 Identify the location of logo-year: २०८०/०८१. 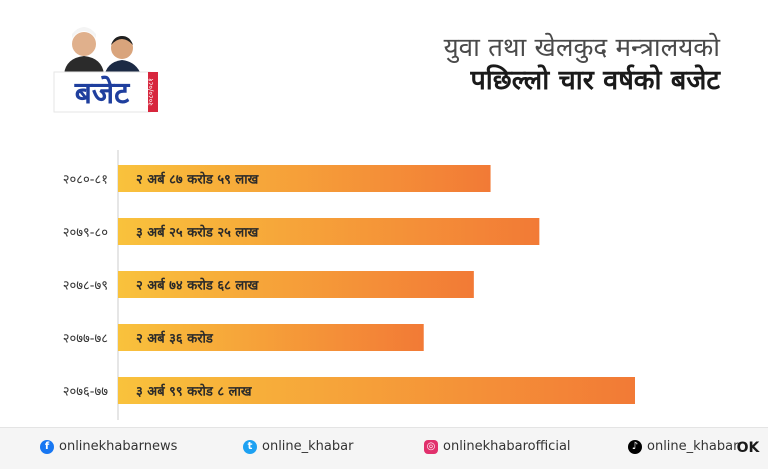
(151, 92).